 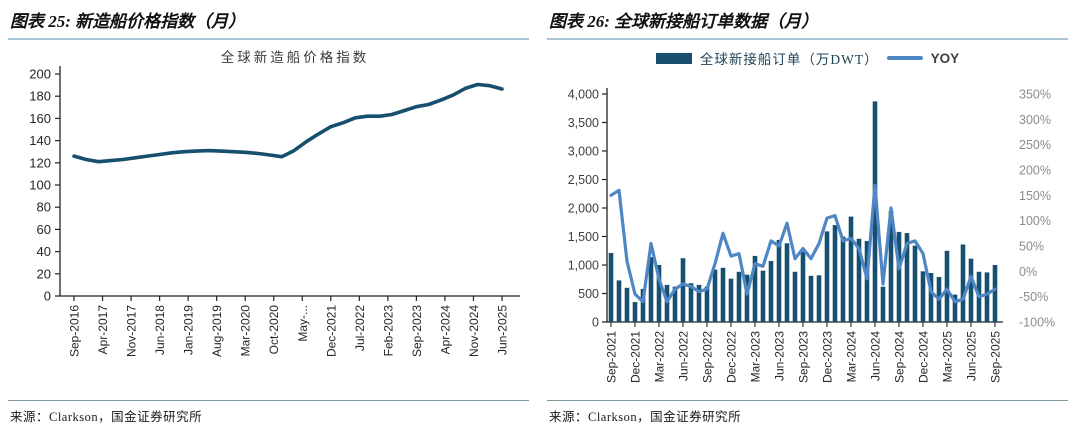 What do you see at coordinates (583, 152) in the screenshot?
I see `left-y-tick-label: 3,000` at bounding box center [583, 152].